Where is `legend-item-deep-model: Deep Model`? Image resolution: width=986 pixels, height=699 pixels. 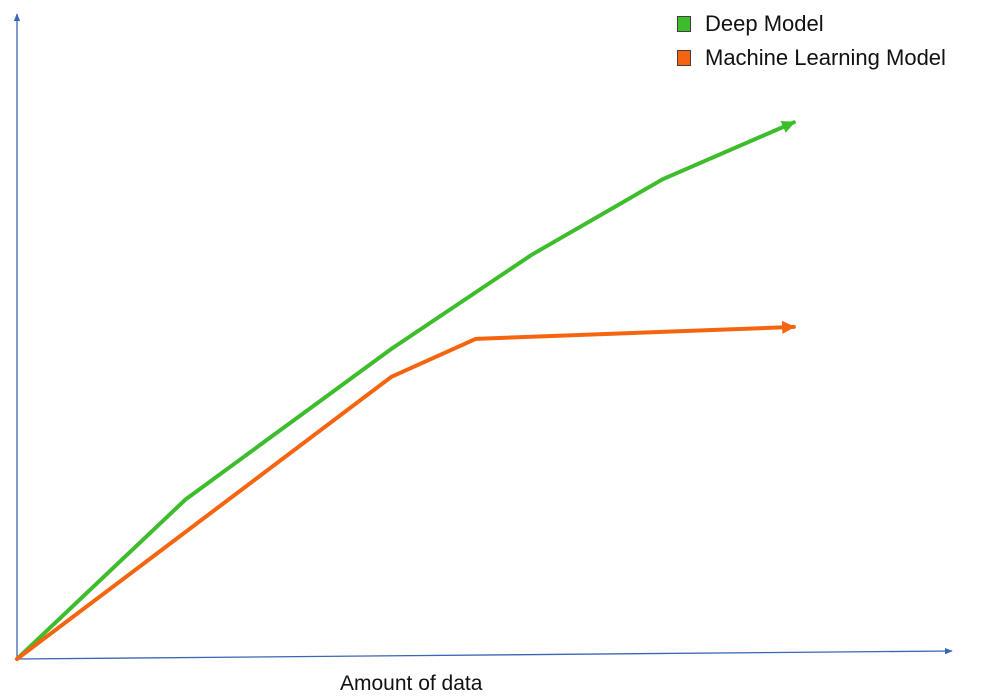 legend-item-deep-model: Deep Model is located at coordinates (811, 23).